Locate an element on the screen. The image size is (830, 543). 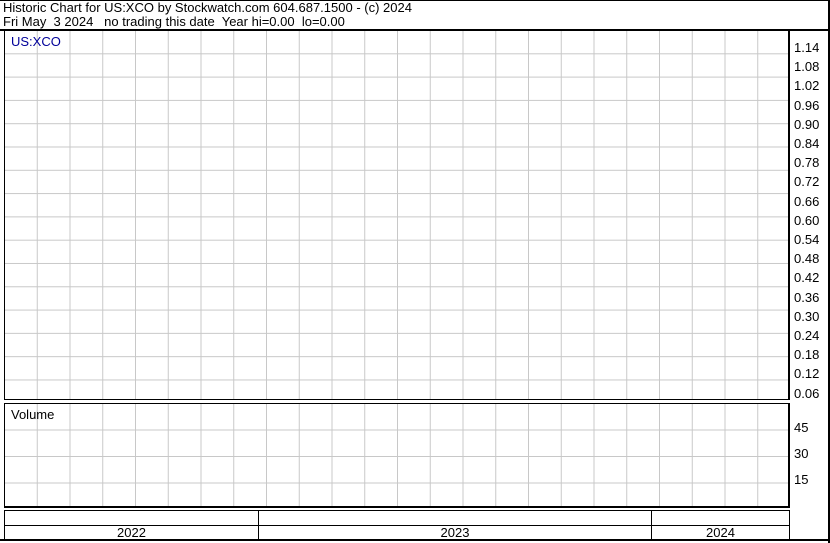
price-tick-label: 0.12 is located at coordinates (807, 374).